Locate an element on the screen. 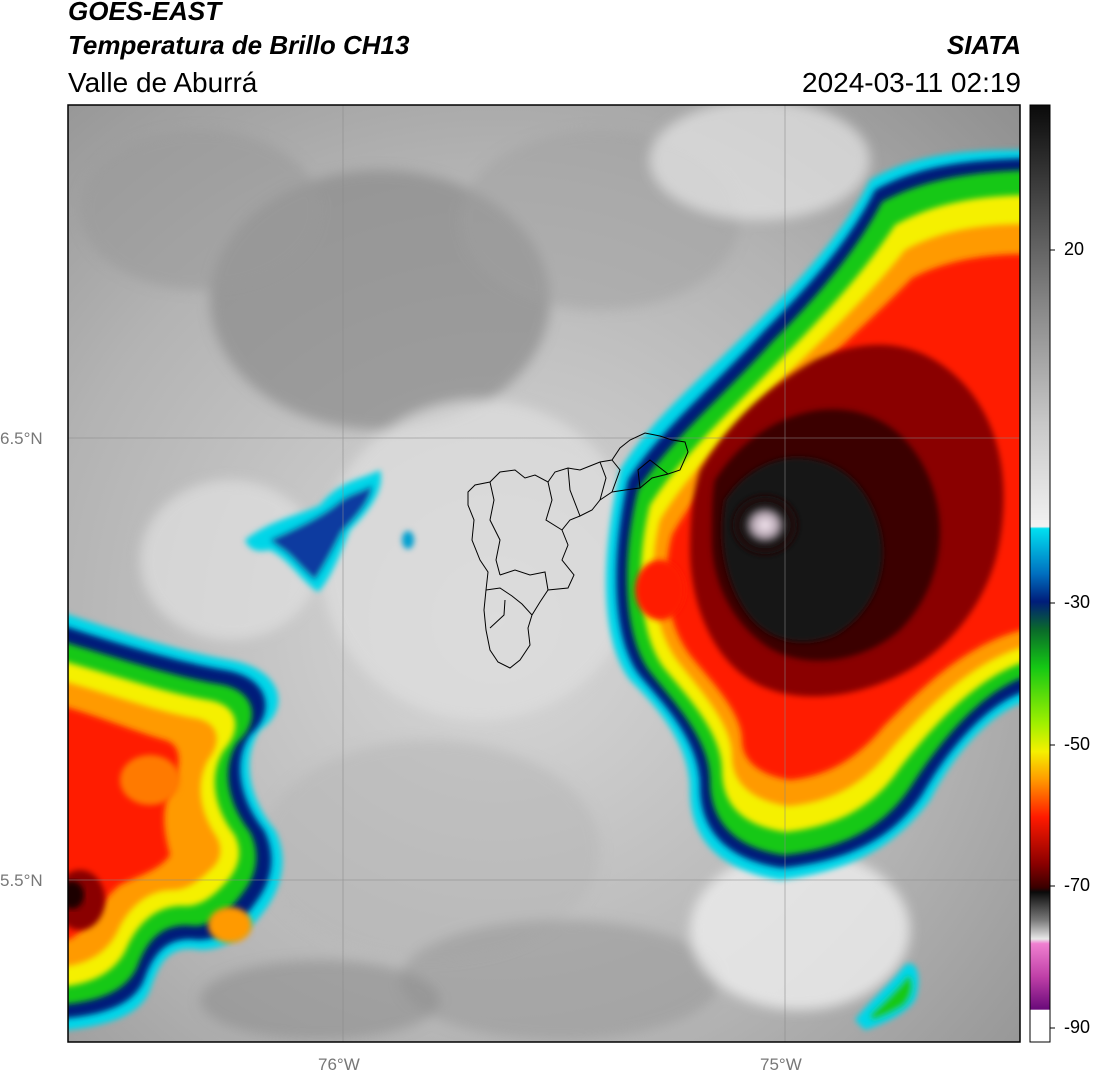  colorbar is located at coordinates (1040, 573).